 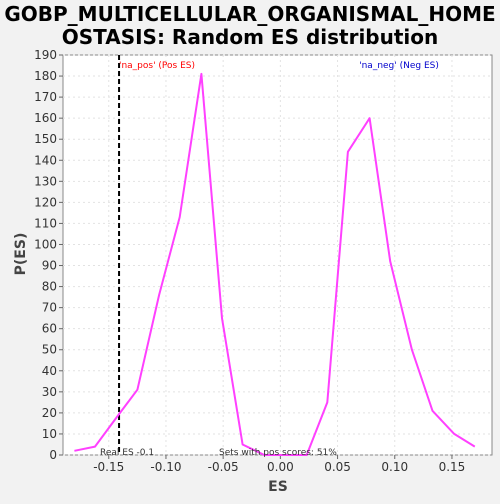 I want to click on y-tick-label: 180, so click(x=45, y=76).